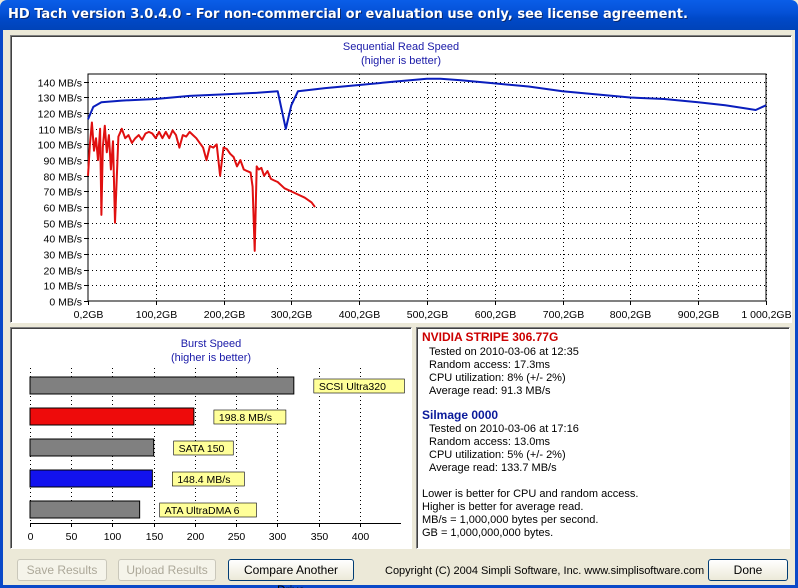 This screenshot has height=588, width=798. What do you see at coordinates (698, 315) in the screenshot?
I see `x-tick-label: 900,2GB` at bounding box center [698, 315].